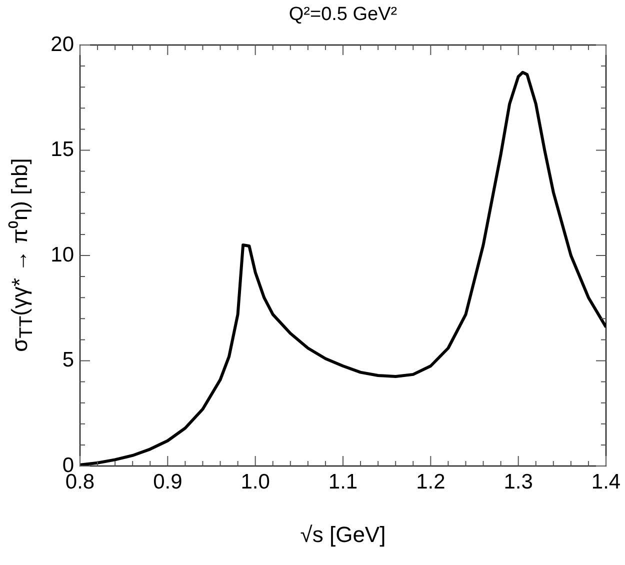  I want to click on x-tick-label: 1.4, so click(606, 482).